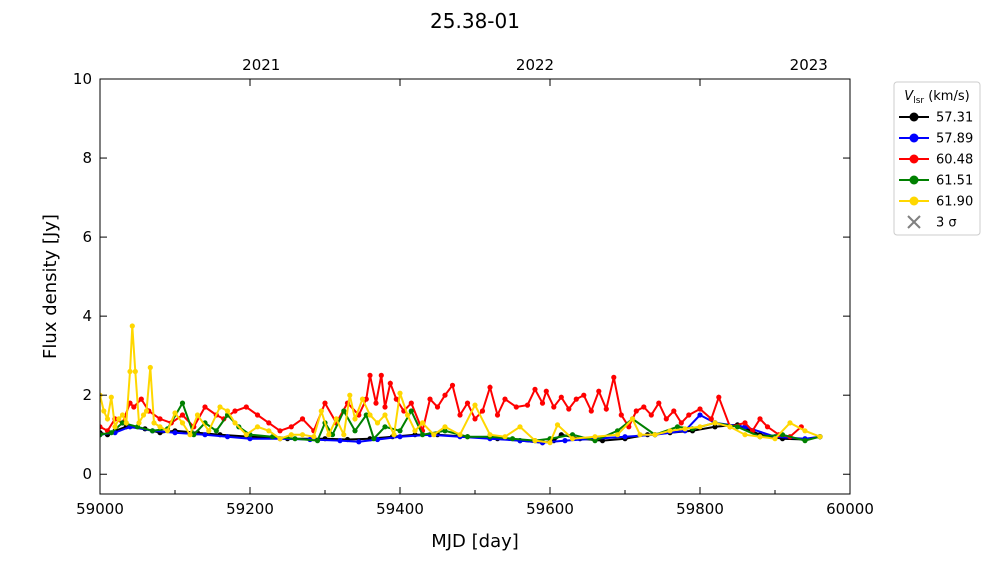  I want to click on legend-label: 57.89, so click(954, 139).